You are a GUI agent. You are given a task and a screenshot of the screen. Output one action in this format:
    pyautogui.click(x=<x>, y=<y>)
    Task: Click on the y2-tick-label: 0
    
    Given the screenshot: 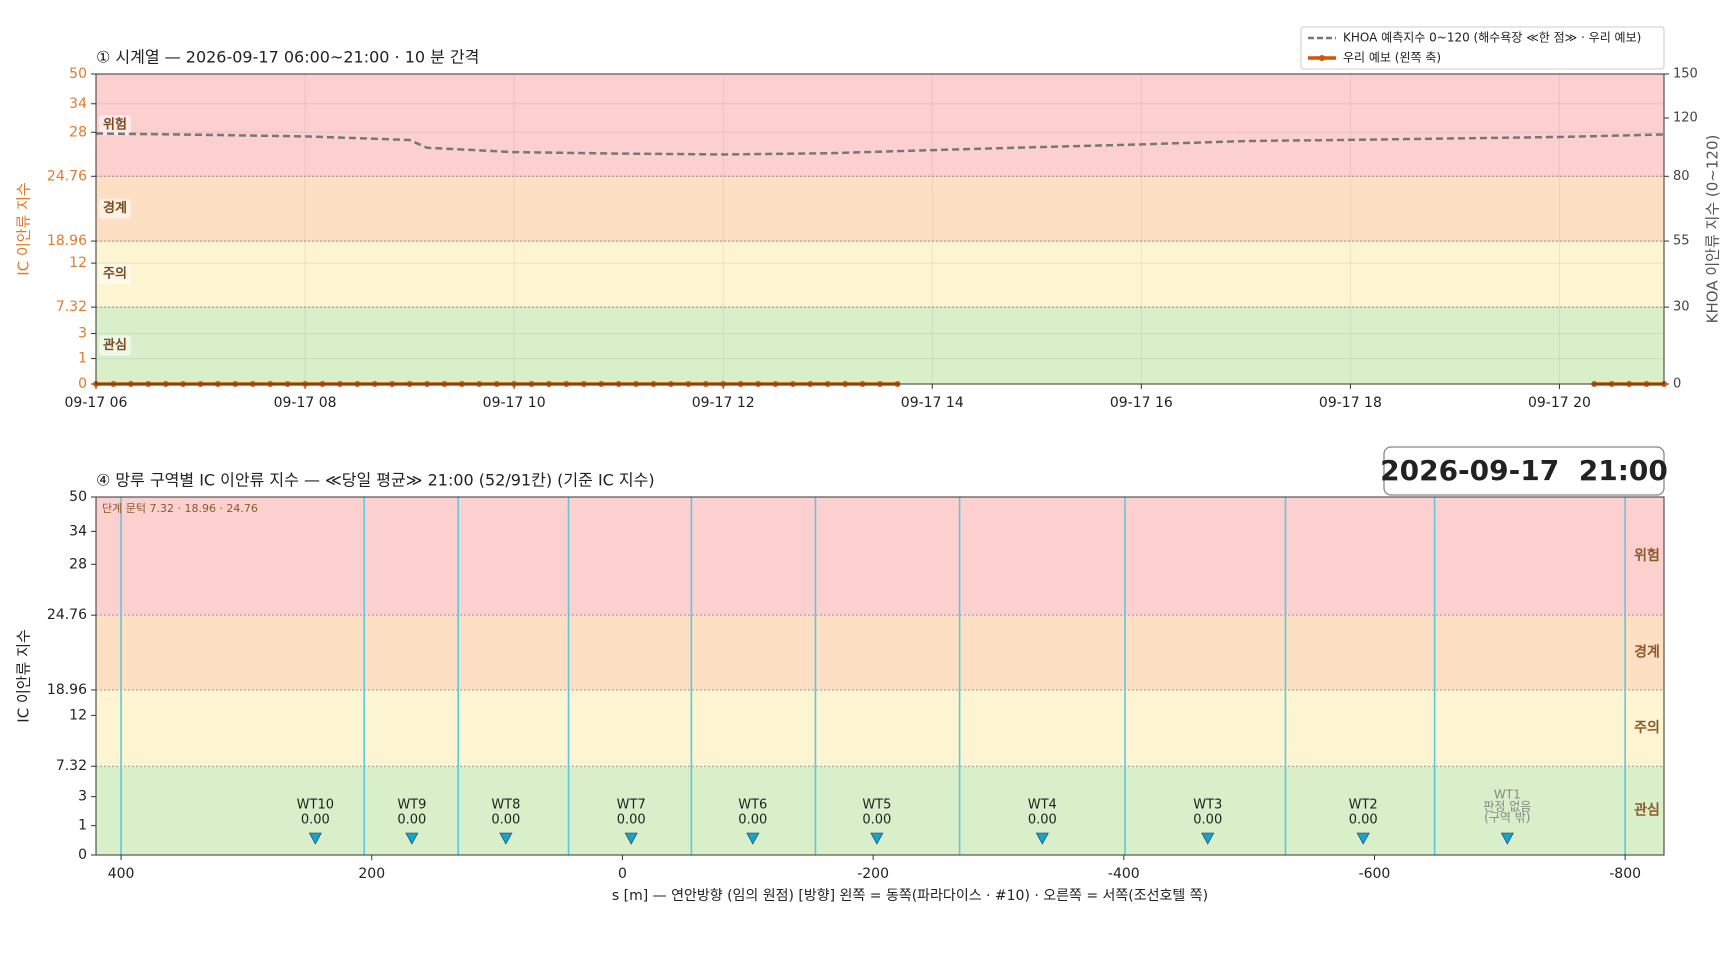 What is the action you would take?
    pyautogui.click(x=1677, y=384)
    